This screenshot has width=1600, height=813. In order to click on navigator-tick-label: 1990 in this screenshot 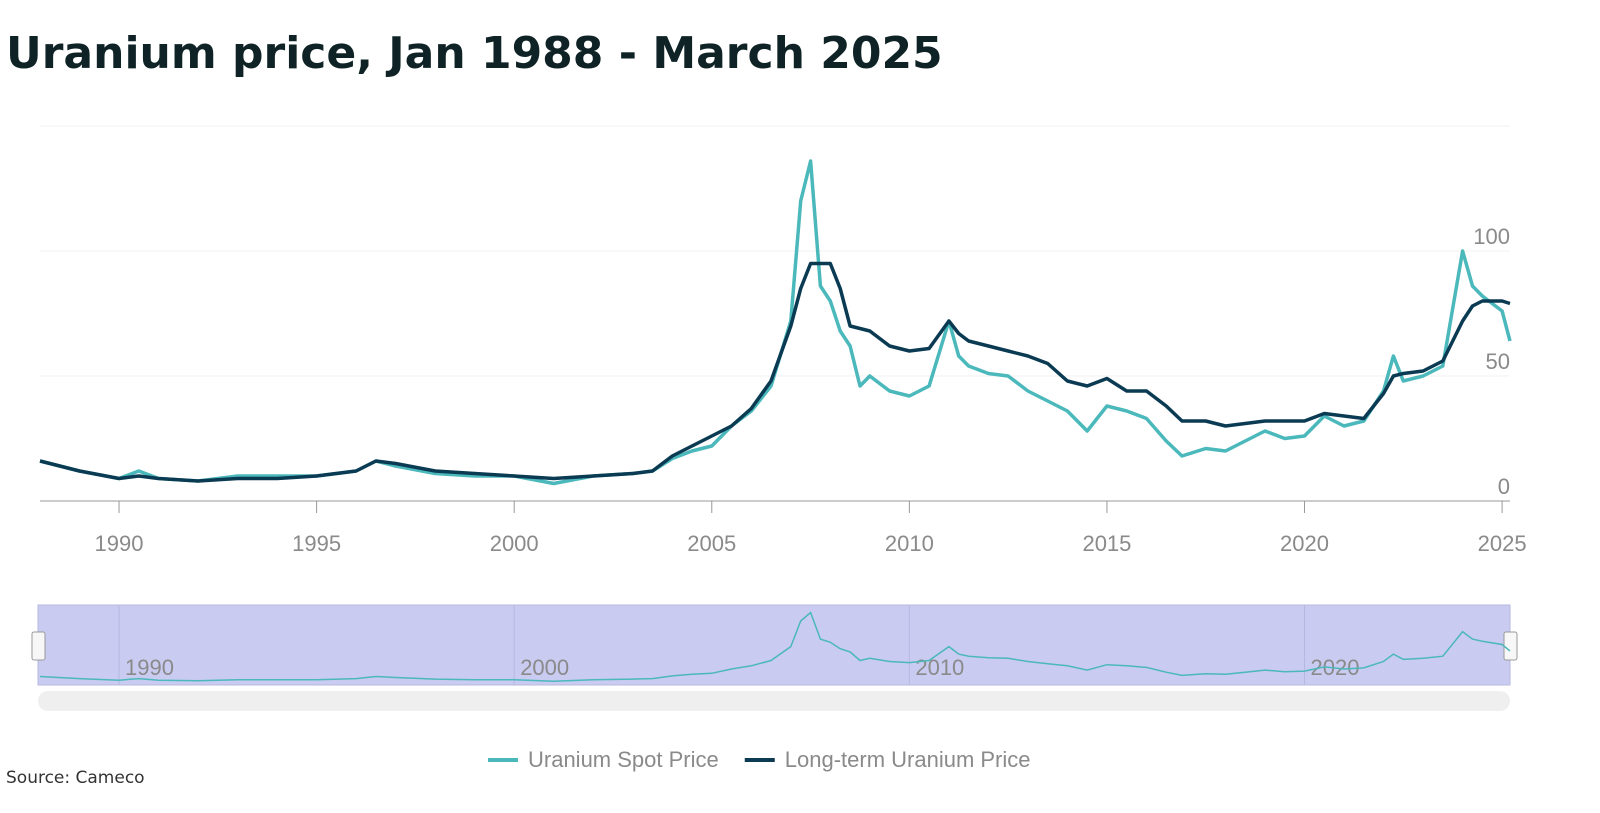, I will do `click(149, 667)`.